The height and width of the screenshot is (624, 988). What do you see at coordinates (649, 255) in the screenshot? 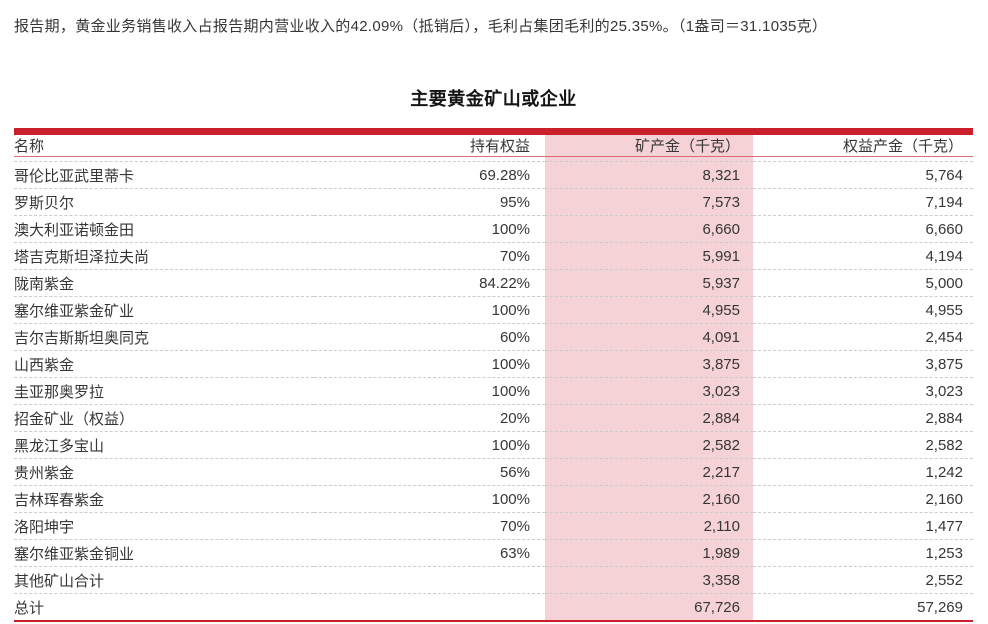
I see `cell-mined-gold: 5,991` at bounding box center [649, 255].